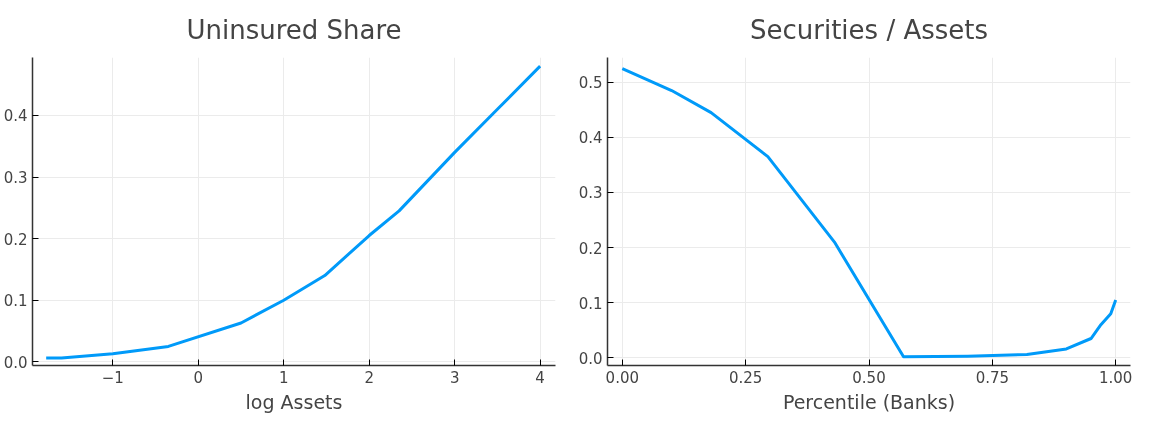  Describe the element at coordinates (294, 30) in the screenshot. I see `chart-title: Uninsured Share` at that location.